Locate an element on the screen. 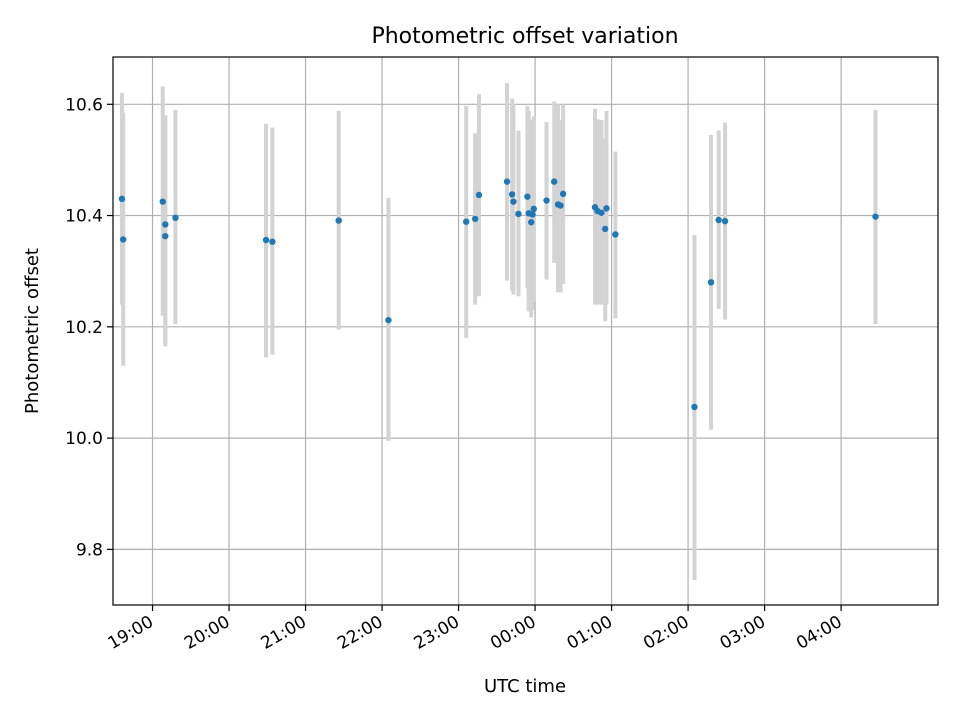 Image resolution: width=960 pixels, height=720 pixels. y-tick-label: 10.2 is located at coordinates (84, 328).